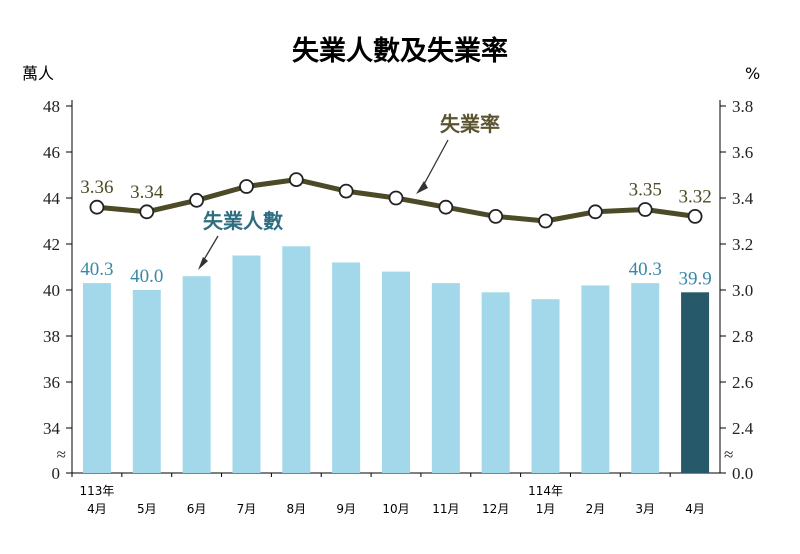  I want to click on x-year-label: 114年, so click(545, 491).